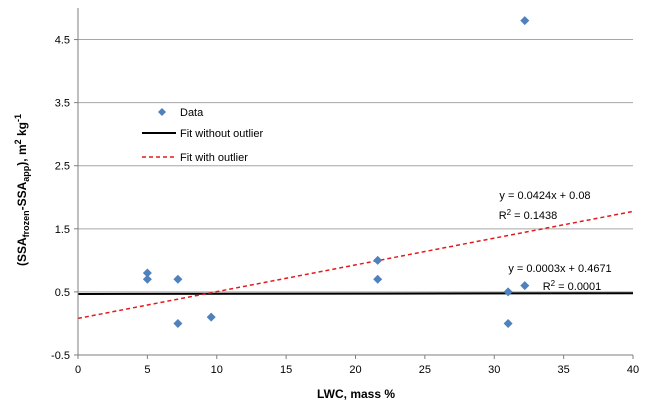 This screenshot has width=651, height=407. What do you see at coordinates (192, 113) in the screenshot?
I see `legend-label-data: Data` at bounding box center [192, 113].